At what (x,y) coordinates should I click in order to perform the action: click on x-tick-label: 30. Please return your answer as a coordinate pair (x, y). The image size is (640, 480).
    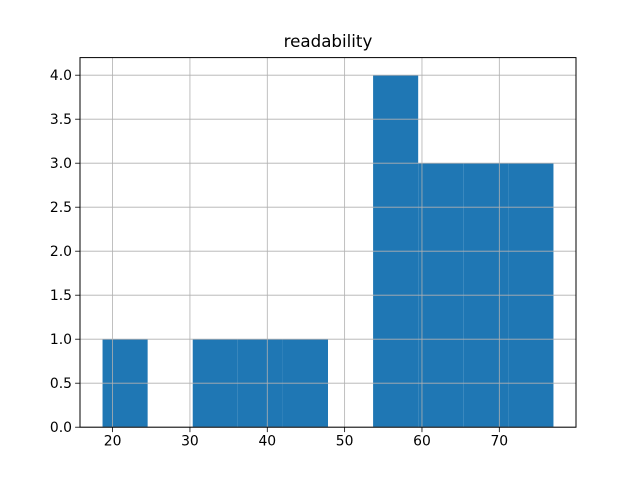
    Looking at the image, I should click on (190, 442).